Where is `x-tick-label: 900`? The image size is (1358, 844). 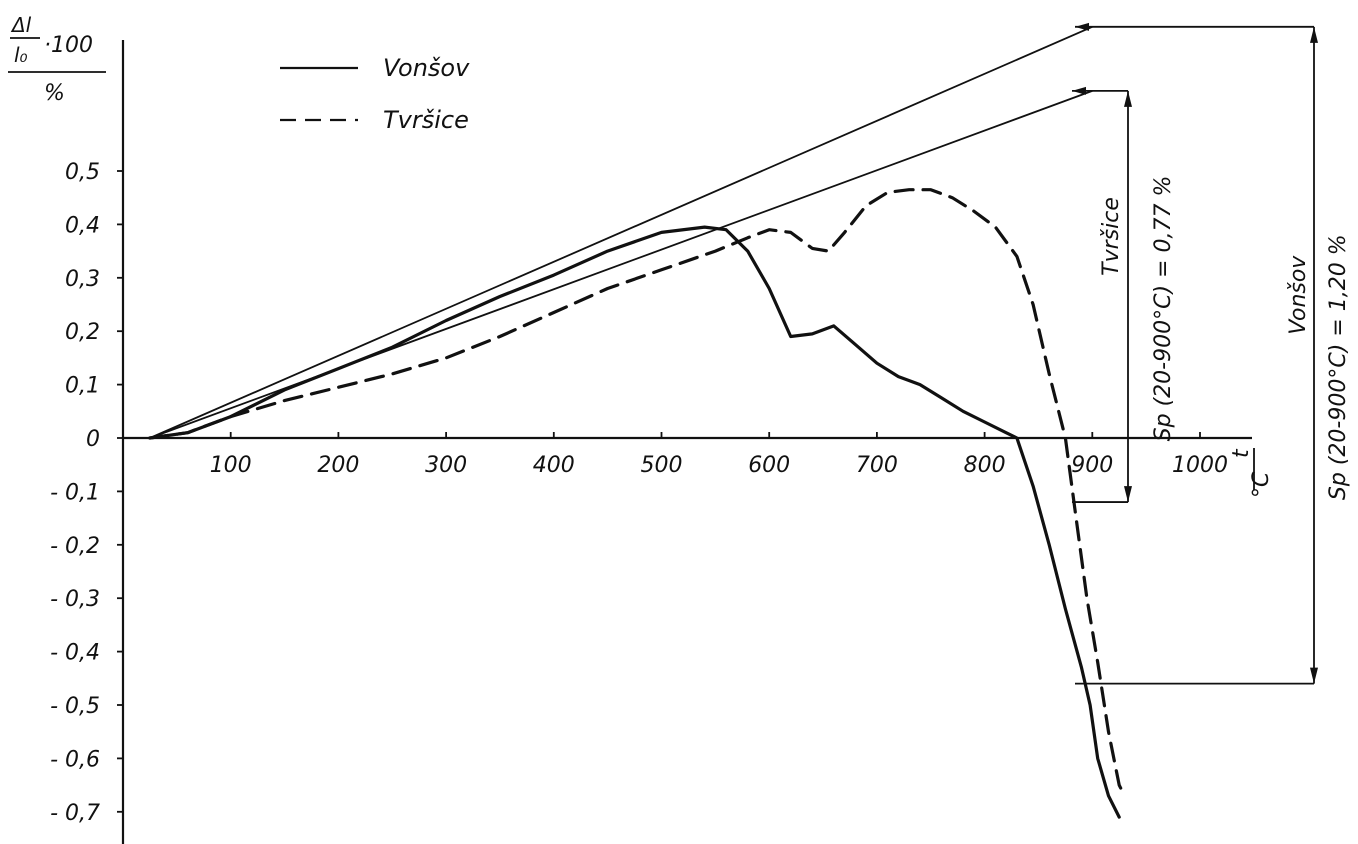
x-tick-label: 900 is located at coordinates (1092, 465).